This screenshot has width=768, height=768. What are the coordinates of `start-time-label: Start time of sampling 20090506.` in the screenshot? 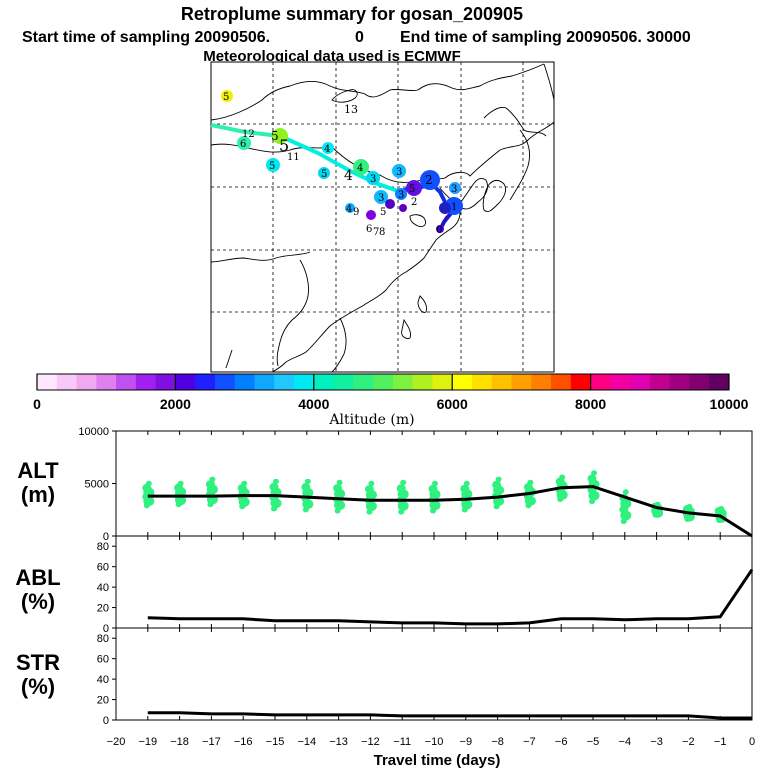 It's located at (146, 37).